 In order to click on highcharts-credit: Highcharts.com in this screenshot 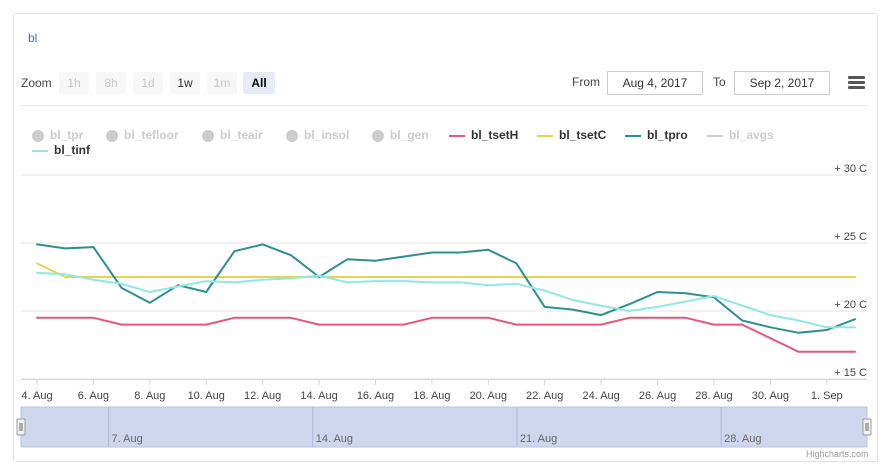, I will do `click(837, 454)`.